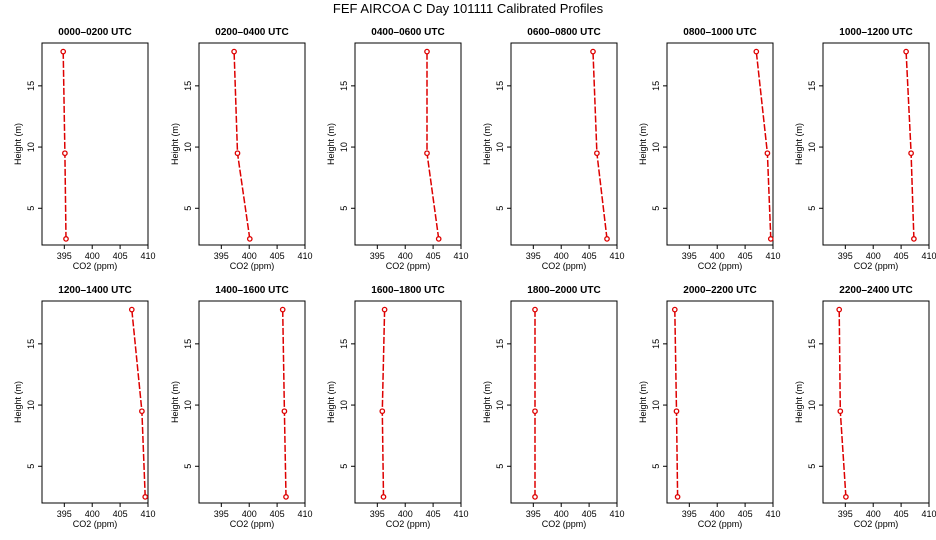 The width and height of the screenshot is (936, 540). Describe the element at coordinates (563, 32) in the screenshot. I see `panel-title: 0600–0800 UTC` at that location.